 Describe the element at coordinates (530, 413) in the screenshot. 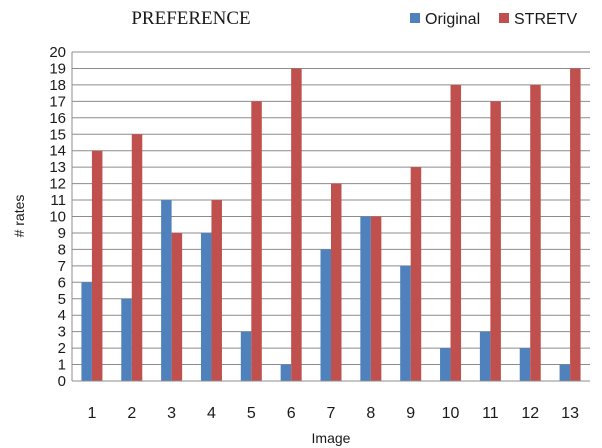

I see `x-tick-label: 12` at that location.